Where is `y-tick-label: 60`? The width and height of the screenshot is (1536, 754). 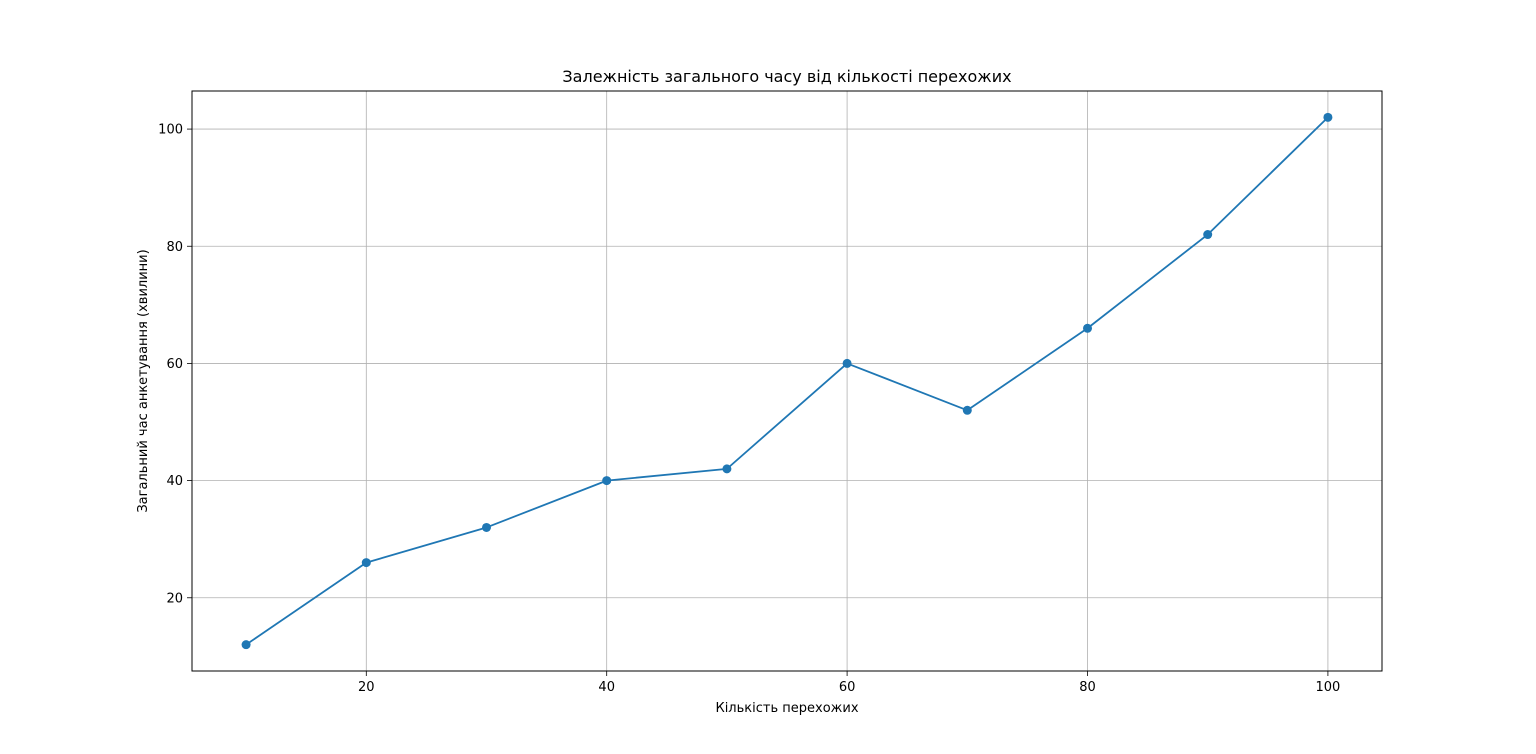
y-tick-label: 60 is located at coordinates (174, 364).